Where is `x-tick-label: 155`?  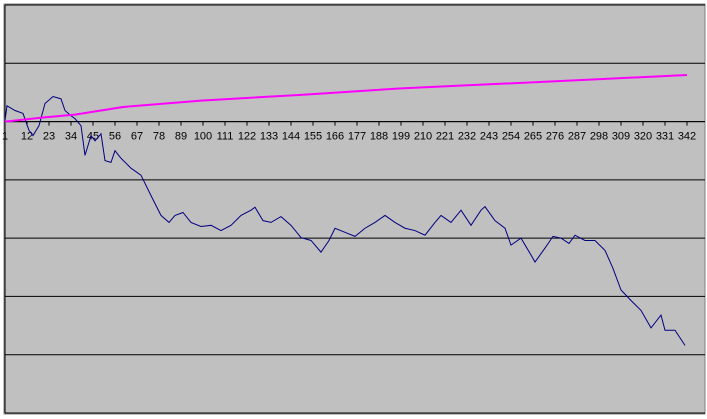
x-tick-label: 155 is located at coordinates (313, 136).